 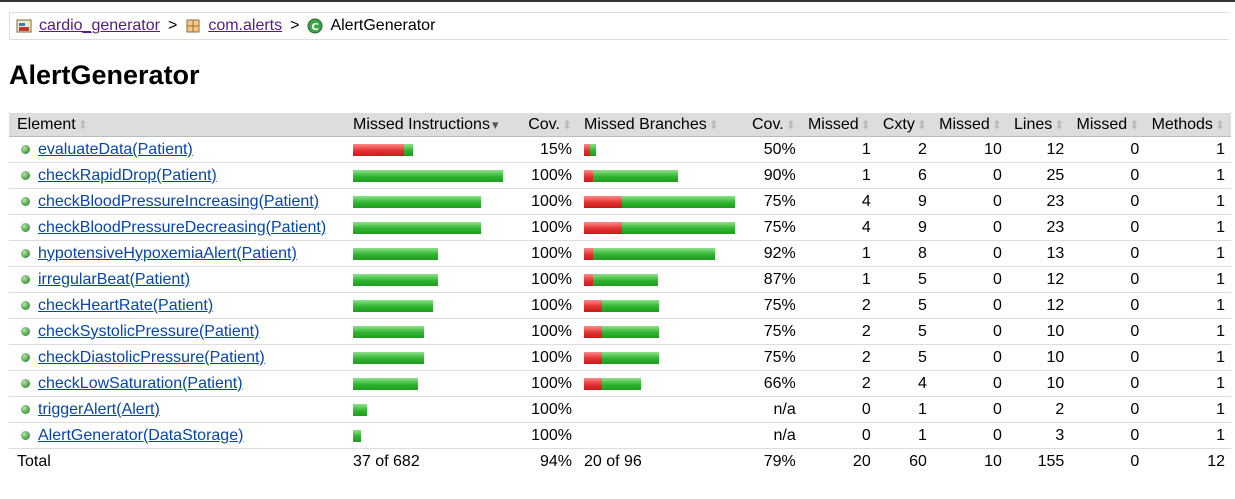 What do you see at coordinates (839, 175) in the screenshot?
I see `missed-complexity: 1` at bounding box center [839, 175].